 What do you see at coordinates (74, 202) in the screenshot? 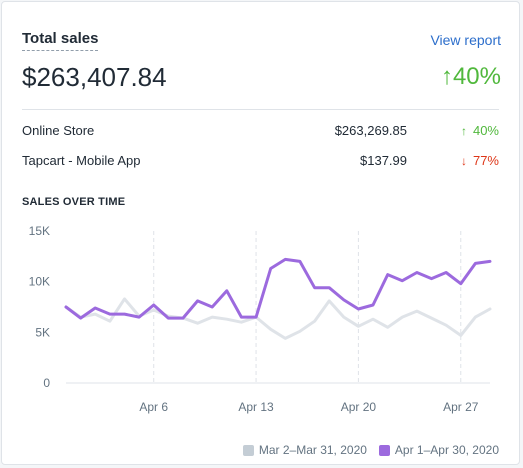
I see `sales-over-time-title: SALES OVER TIME` at bounding box center [74, 202].